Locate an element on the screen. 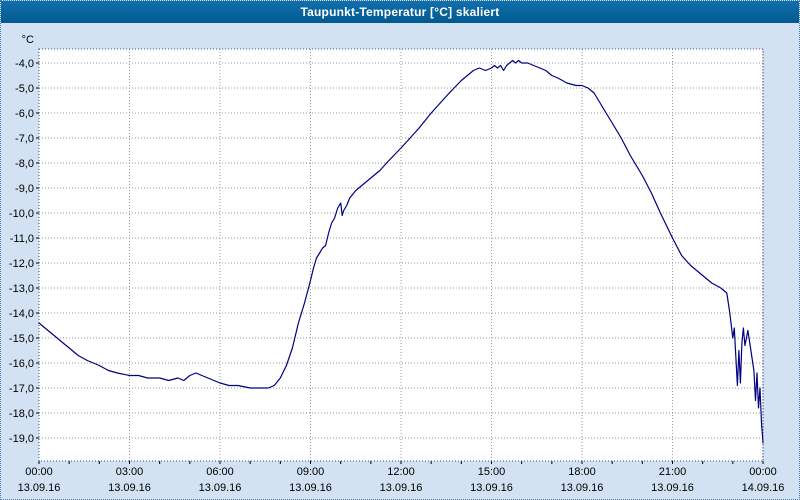  y-tick-label: -4,0 is located at coordinates (24, 64).